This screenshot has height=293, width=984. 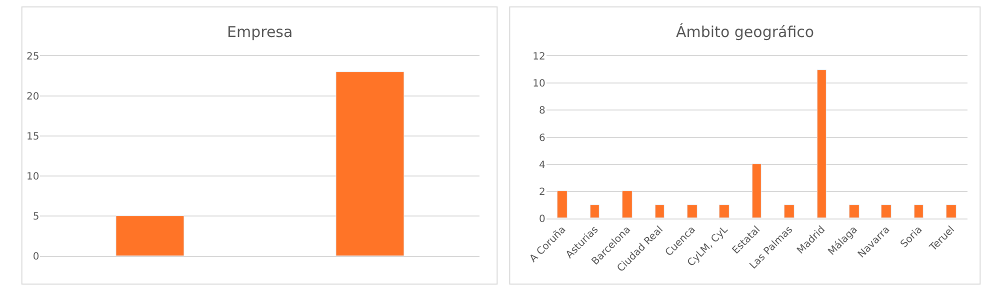 What do you see at coordinates (542, 138) in the screenshot?
I see `y-tick-label: 6` at bounding box center [542, 138].